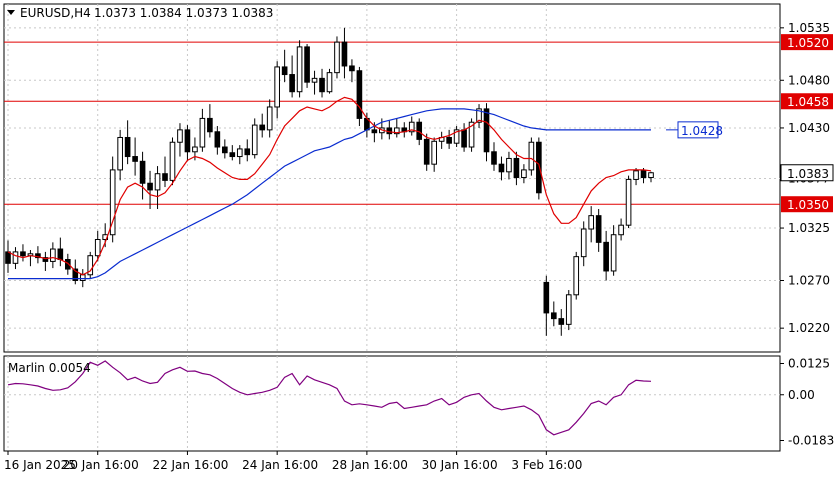 This screenshot has width=838, height=480. What do you see at coordinates (809, 128) in the screenshot?
I see `y-tick-label: 1.0430` at bounding box center [809, 128].